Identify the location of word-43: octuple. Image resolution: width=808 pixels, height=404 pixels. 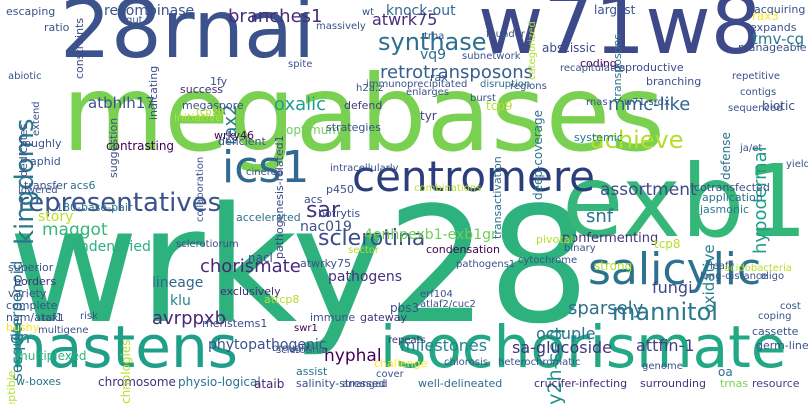
(566, 333).